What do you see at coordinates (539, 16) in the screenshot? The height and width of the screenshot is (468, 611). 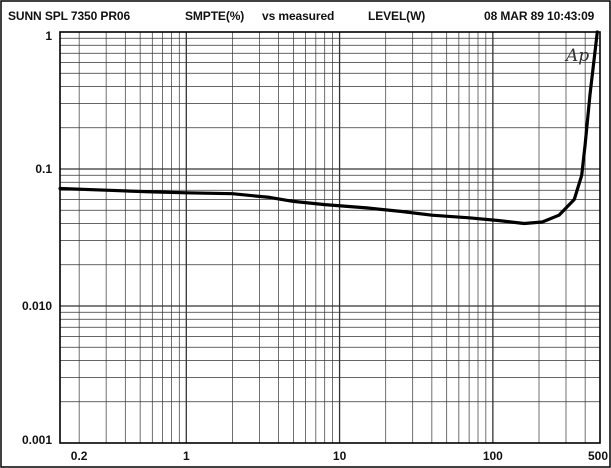 I see `timestamp: 08 MAR 89 10:43:09` at bounding box center [539, 16].